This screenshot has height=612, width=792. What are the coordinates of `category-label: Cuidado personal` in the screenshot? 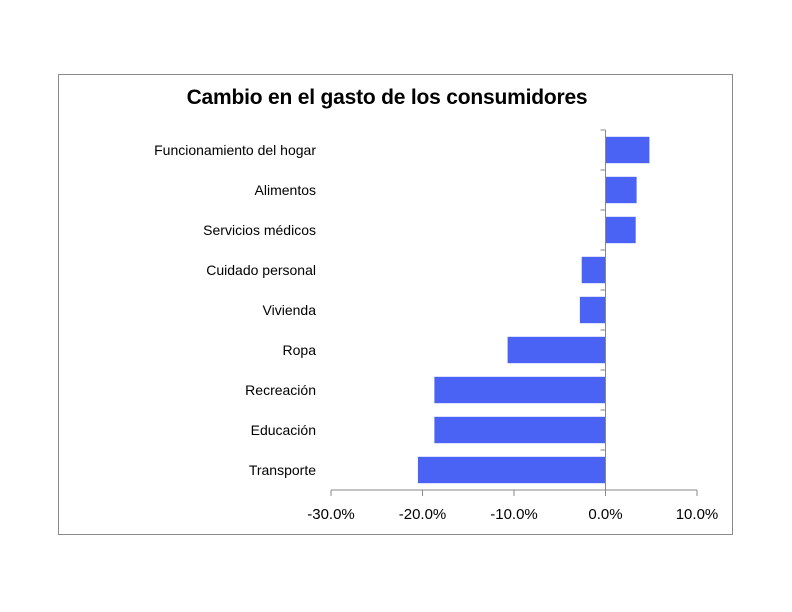 It's located at (261, 270).